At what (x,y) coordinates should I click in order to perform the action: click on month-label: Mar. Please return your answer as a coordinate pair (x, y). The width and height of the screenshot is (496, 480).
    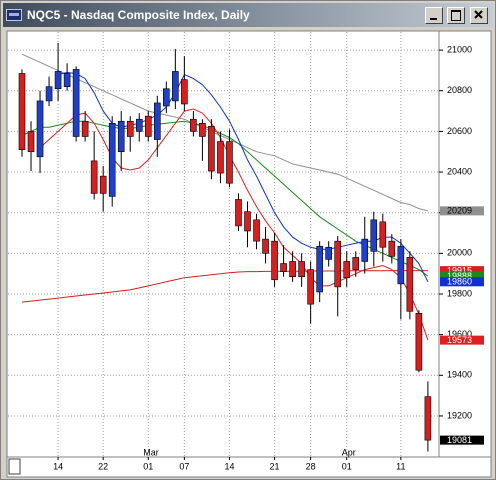
    Looking at the image, I should click on (151, 452).